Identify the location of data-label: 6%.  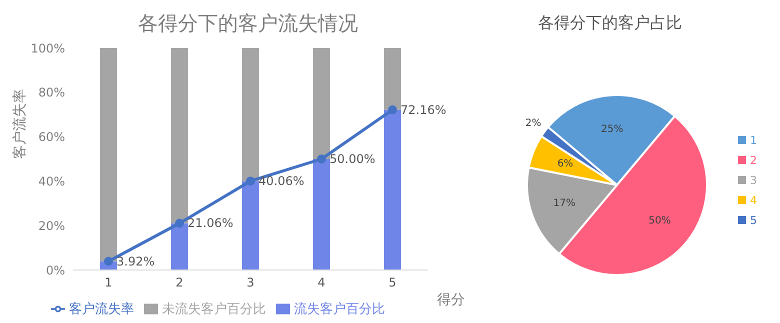
(565, 164).